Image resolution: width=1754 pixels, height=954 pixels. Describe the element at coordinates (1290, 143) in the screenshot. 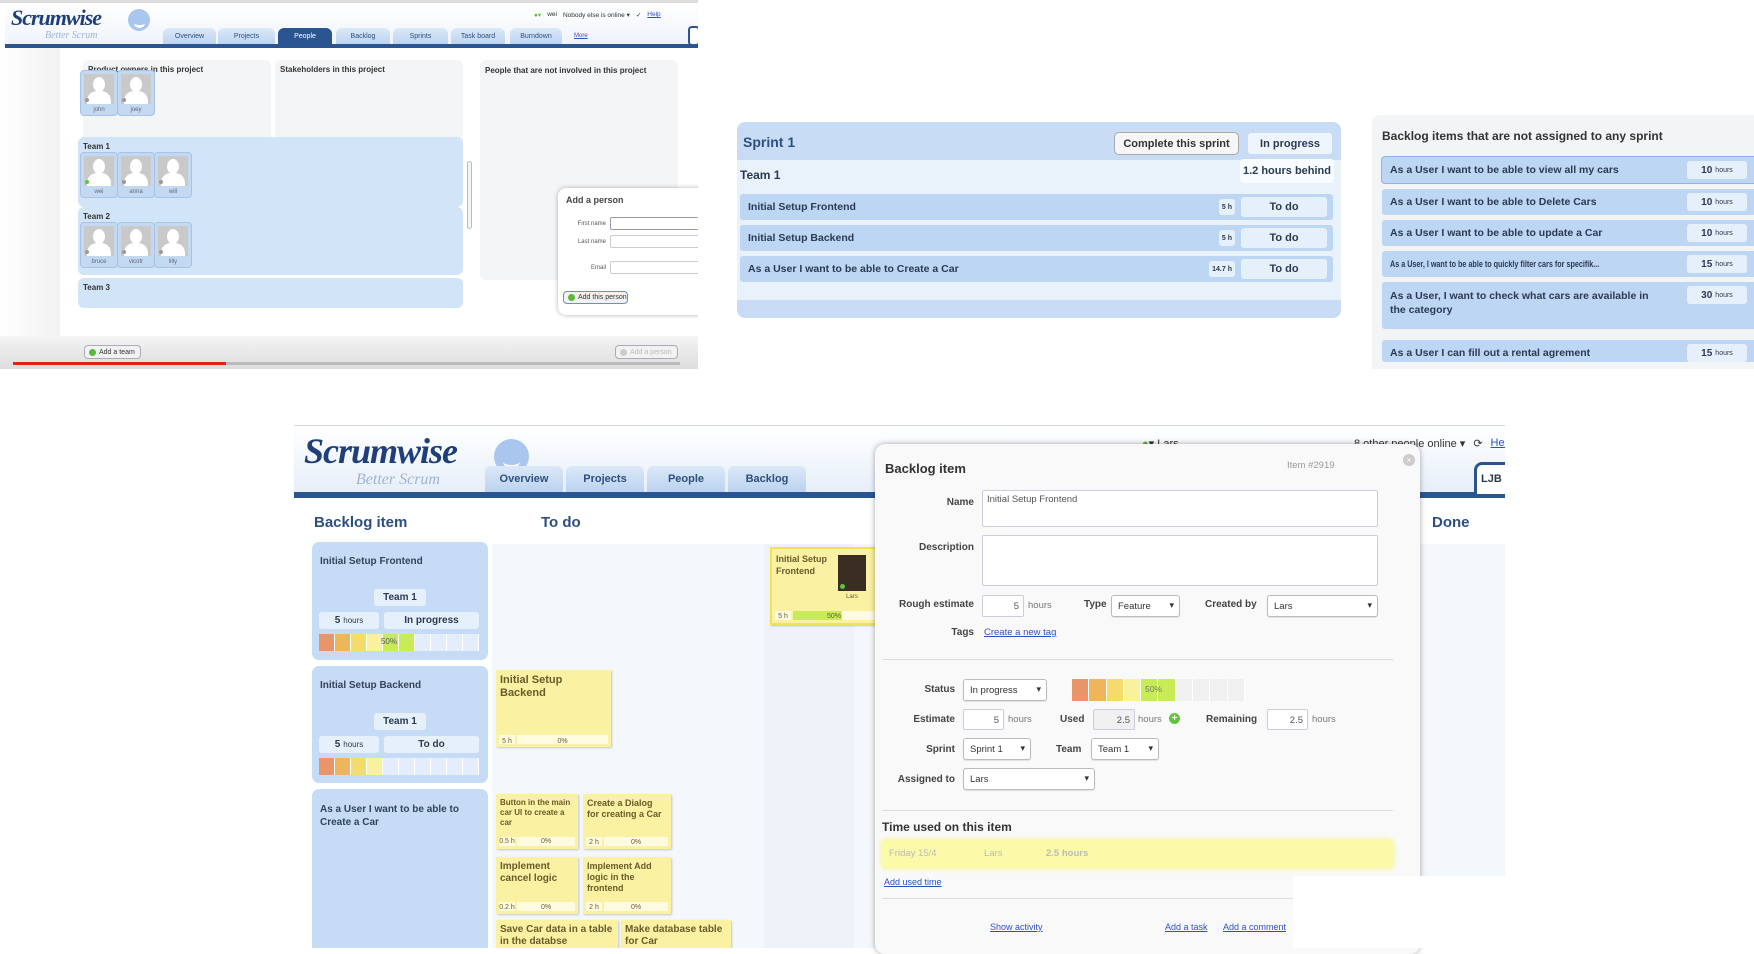

I see `sprint-status: In progress` at that location.